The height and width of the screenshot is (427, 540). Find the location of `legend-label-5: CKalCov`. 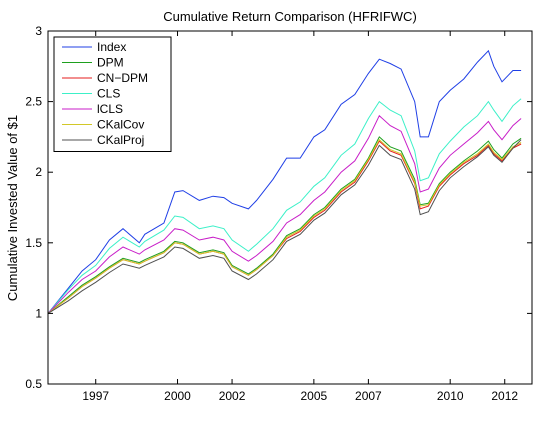

legend-label-5: CKalCov is located at coordinates (120, 125).